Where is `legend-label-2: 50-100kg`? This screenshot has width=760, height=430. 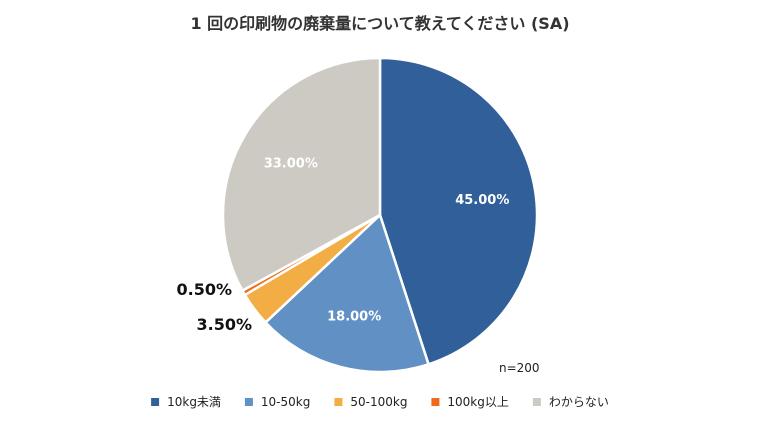 legend-label-2: 50-100kg is located at coordinates (378, 402).